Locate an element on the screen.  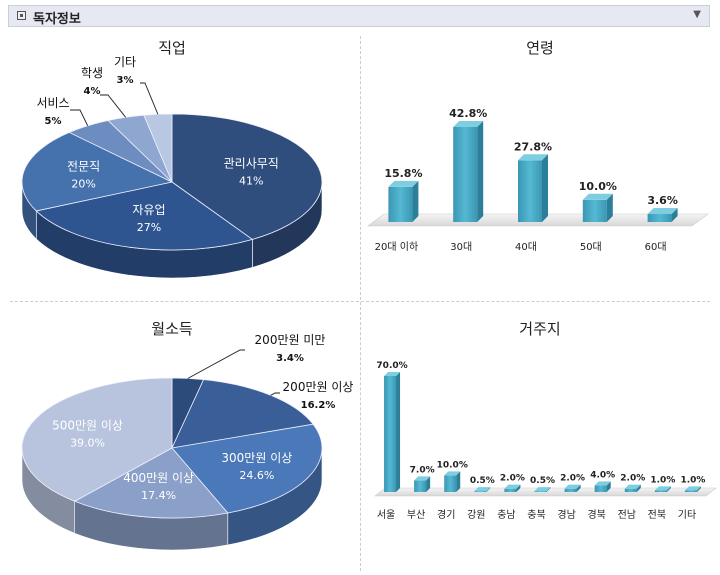
pie-slice-value: 27% is located at coordinates (149, 227).